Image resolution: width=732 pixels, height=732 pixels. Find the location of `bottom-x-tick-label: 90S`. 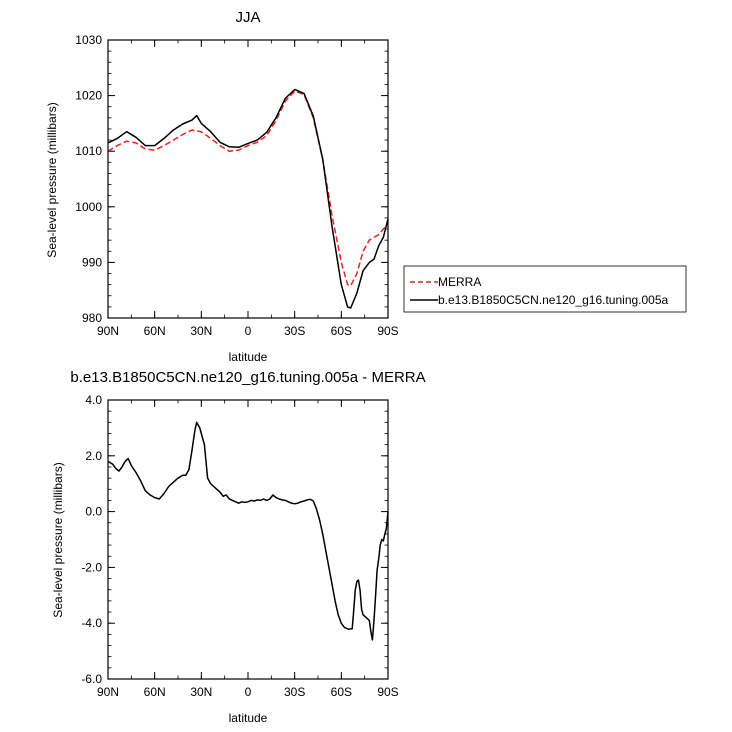

bottom-x-tick-label: 90S is located at coordinates (387, 692).